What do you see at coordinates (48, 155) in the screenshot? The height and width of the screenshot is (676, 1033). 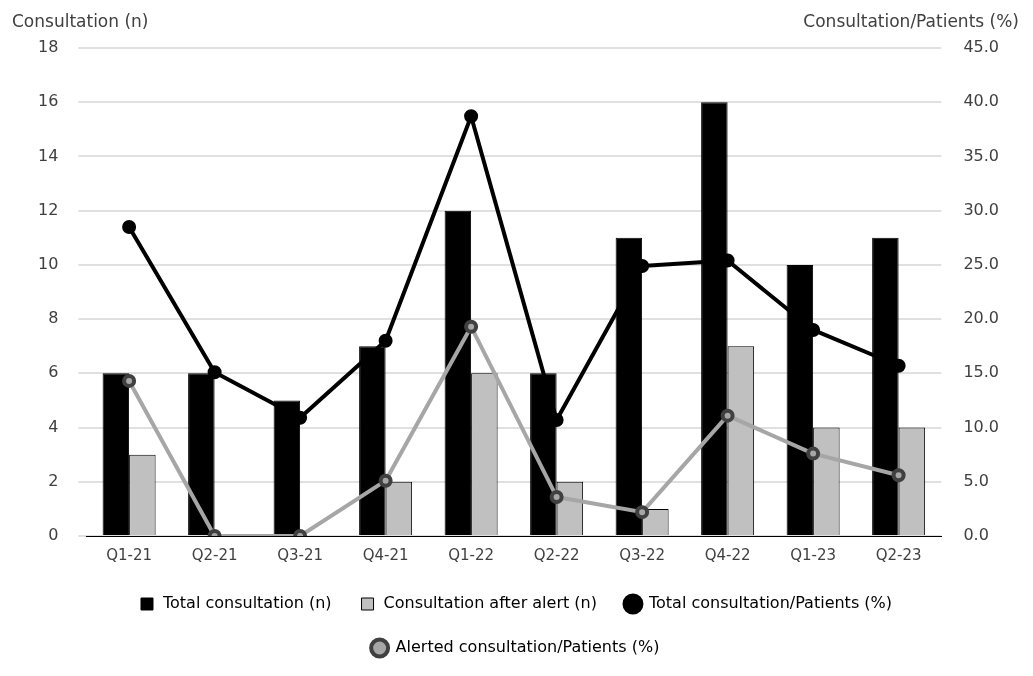 I see `y-tick-label: 14` at bounding box center [48, 155].